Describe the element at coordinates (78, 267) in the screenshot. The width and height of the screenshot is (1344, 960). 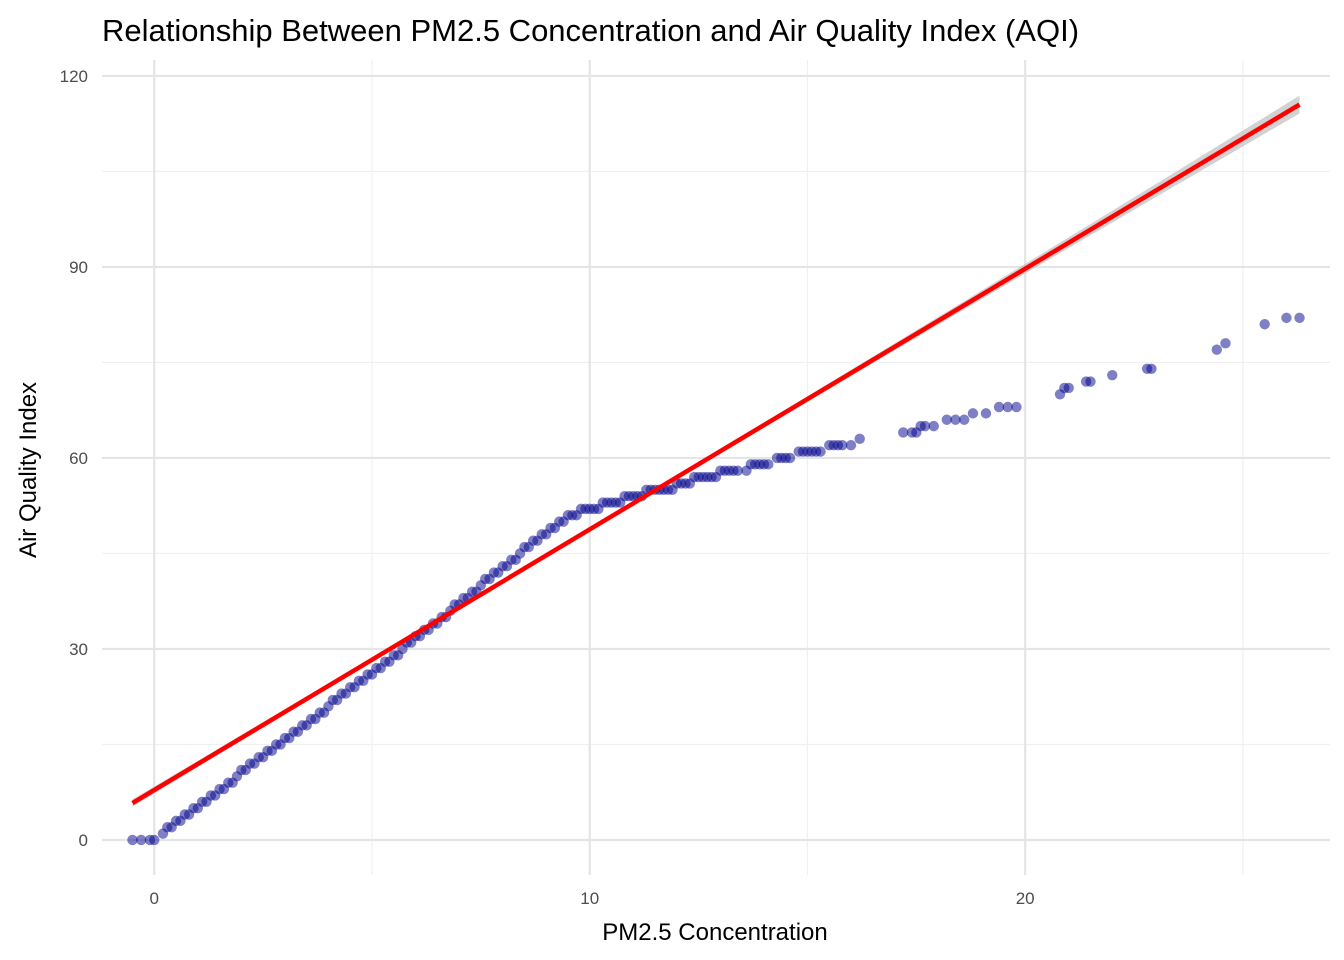
I see `y-tick-label: 90` at that location.